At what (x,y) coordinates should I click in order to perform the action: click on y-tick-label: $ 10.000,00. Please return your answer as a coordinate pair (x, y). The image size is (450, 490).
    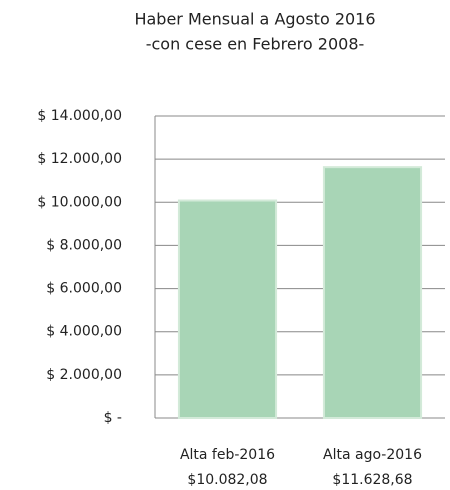
    Looking at the image, I should click on (79, 202).